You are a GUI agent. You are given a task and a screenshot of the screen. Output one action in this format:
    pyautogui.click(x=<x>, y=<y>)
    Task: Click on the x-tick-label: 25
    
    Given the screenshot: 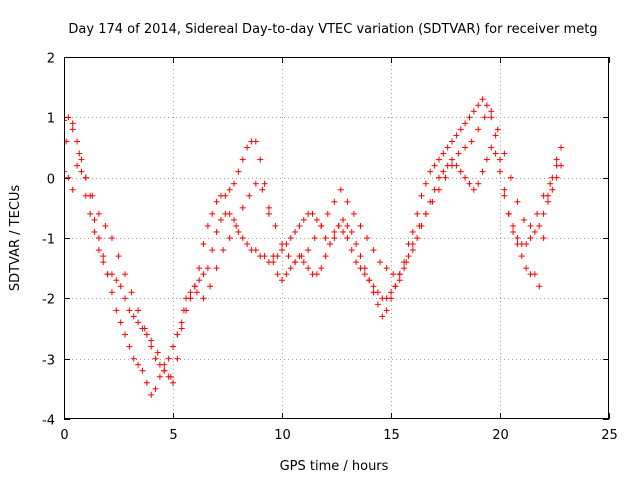 What is the action you would take?
    pyautogui.click(x=609, y=435)
    